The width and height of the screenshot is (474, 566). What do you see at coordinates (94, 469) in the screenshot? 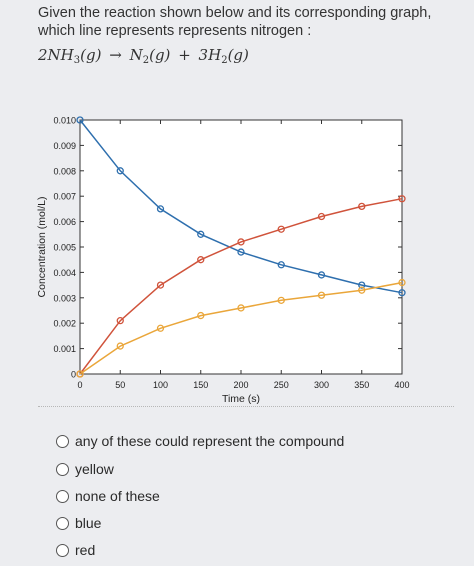
I see `option-label: yellow` at bounding box center [94, 469].